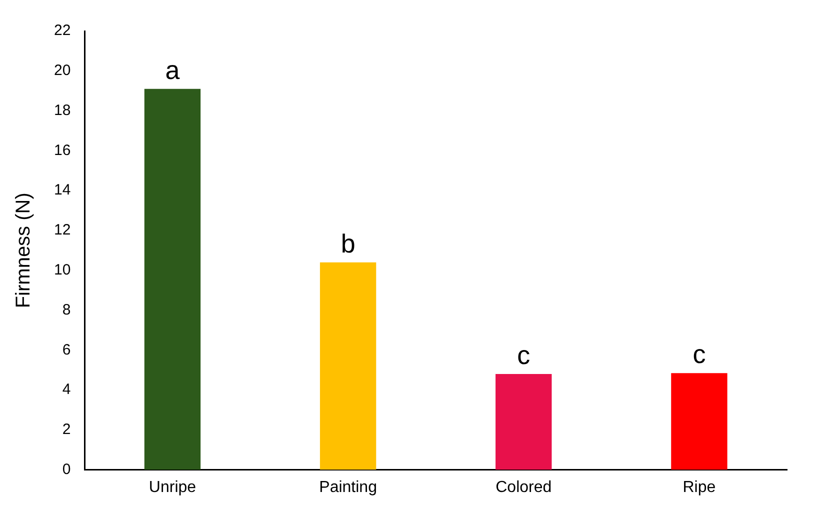  What do you see at coordinates (699, 487) in the screenshot?
I see `x-tick-label: Ripe` at bounding box center [699, 487].